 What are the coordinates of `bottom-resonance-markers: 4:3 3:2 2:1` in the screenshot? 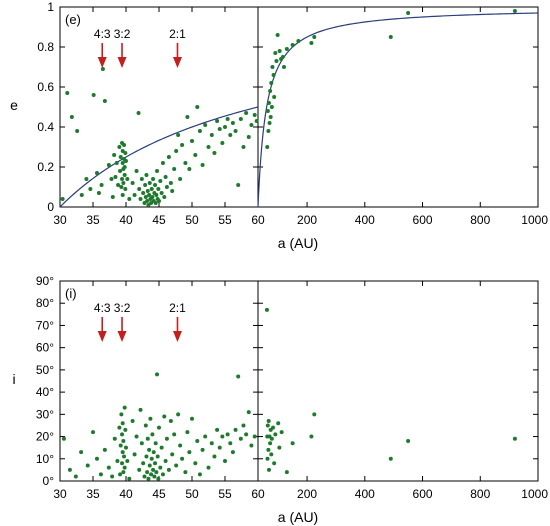 It's located at (140, 321).